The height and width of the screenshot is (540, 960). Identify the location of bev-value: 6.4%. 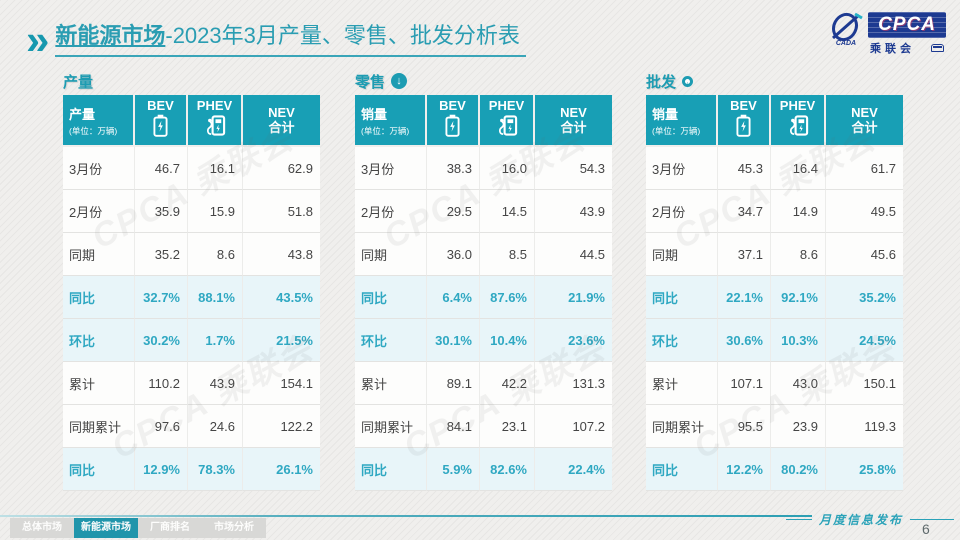
(453, 297).